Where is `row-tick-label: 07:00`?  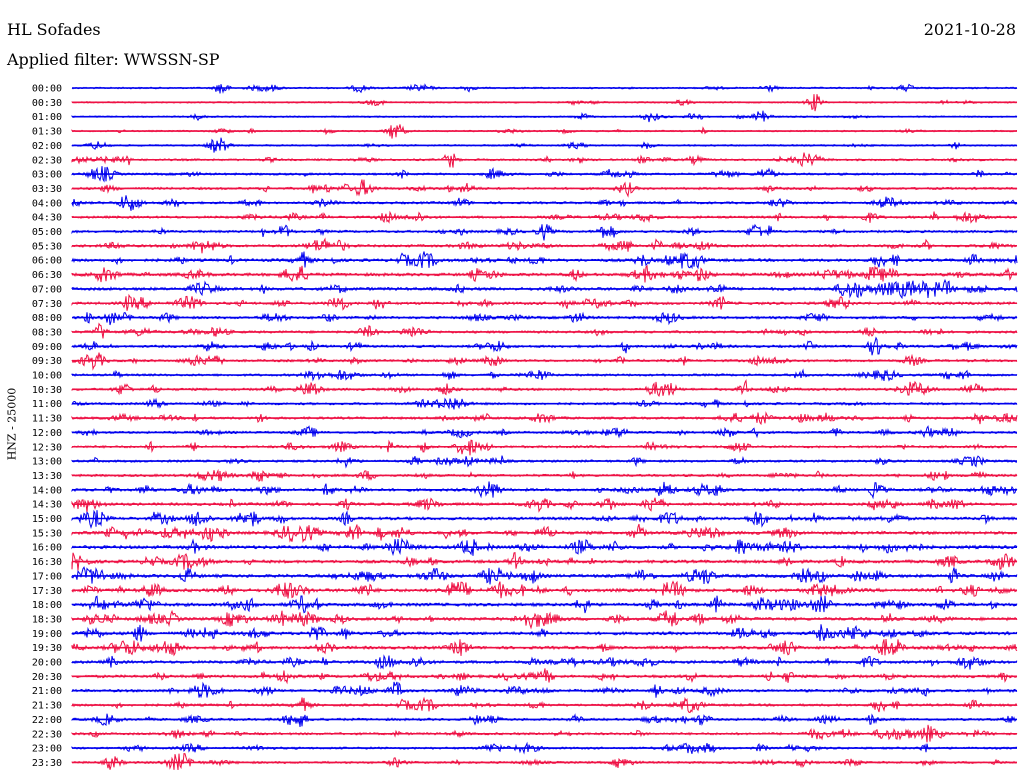
row-tick-label: 07:00 is located at coordinates (47, 289).